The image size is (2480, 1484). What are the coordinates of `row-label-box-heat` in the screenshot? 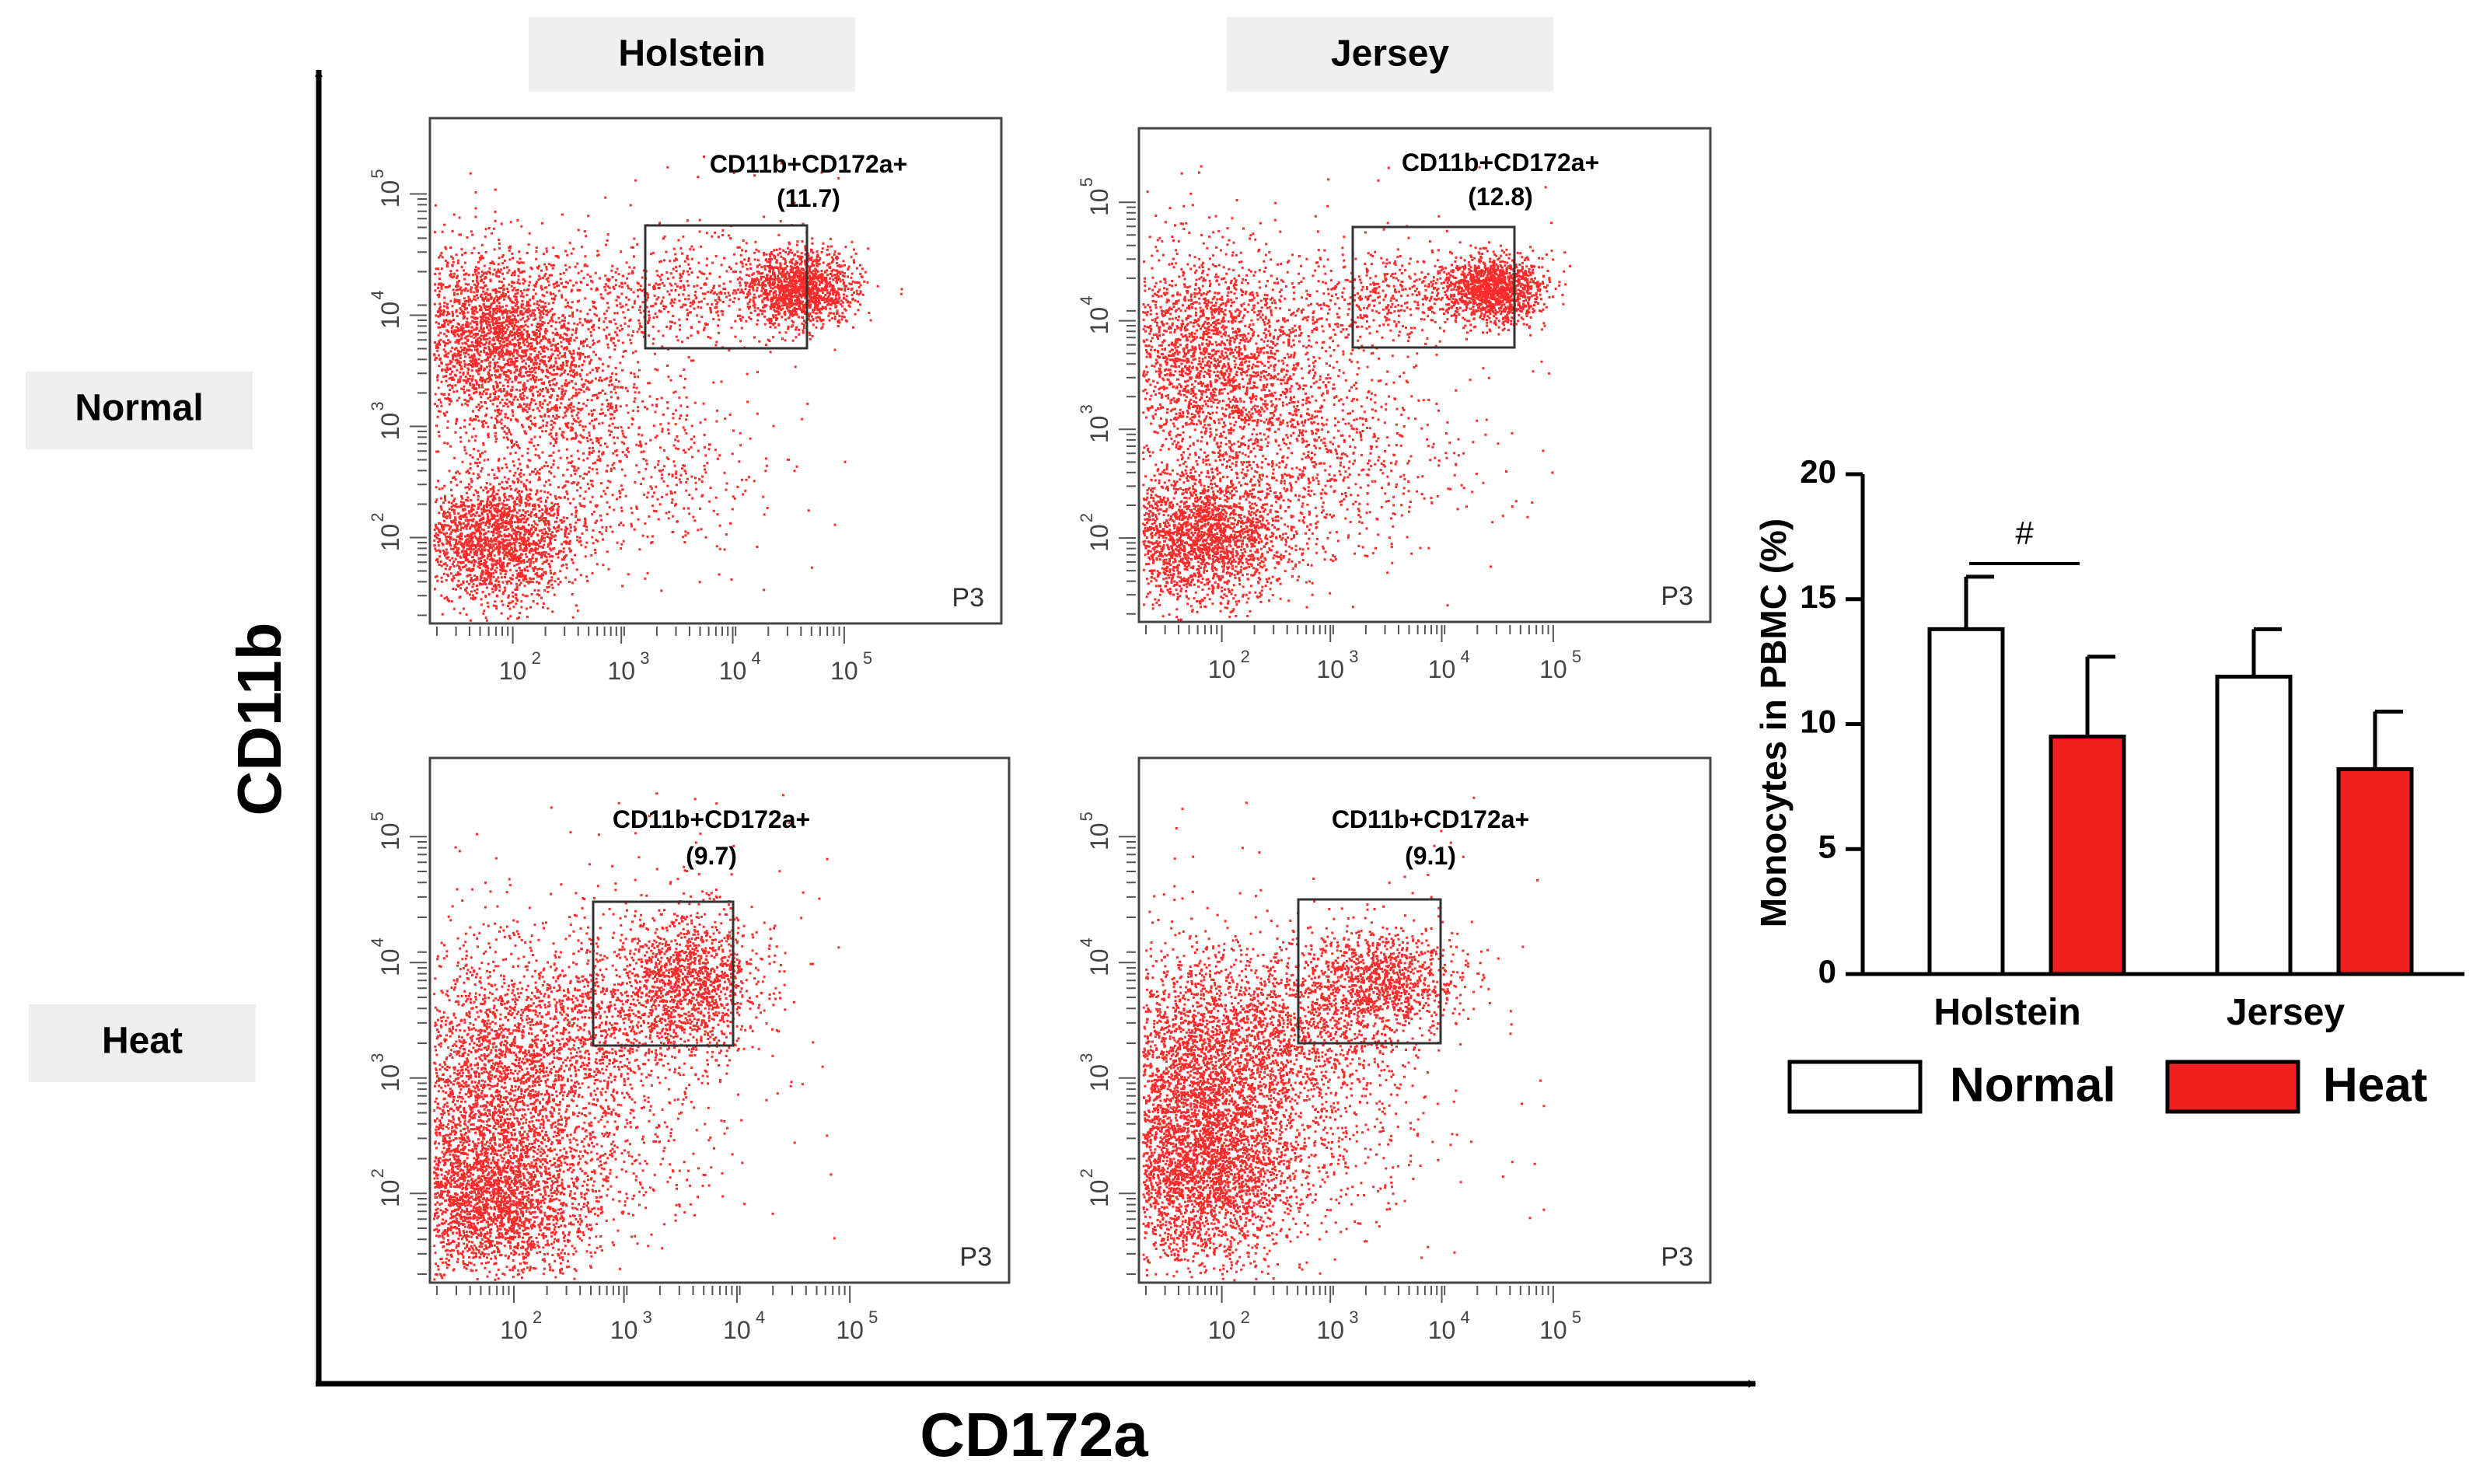 It's located at (142, 1043).